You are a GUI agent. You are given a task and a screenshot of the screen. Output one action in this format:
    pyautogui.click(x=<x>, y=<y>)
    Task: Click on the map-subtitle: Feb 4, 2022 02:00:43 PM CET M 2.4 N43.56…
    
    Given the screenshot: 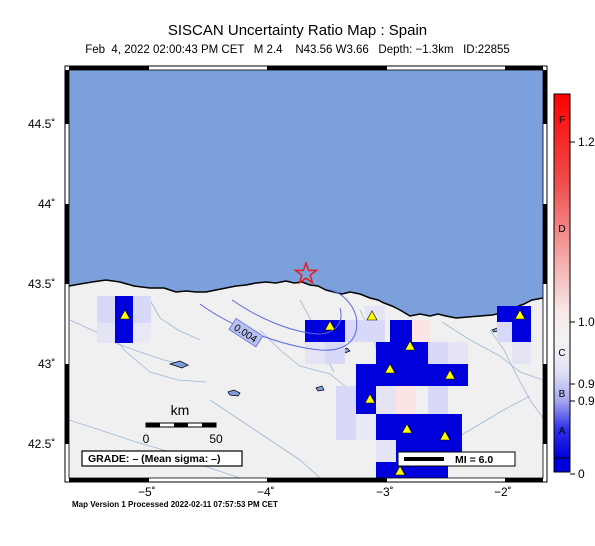 What is the action you would take?
    pyautogui.click(x=297, y=50)
    